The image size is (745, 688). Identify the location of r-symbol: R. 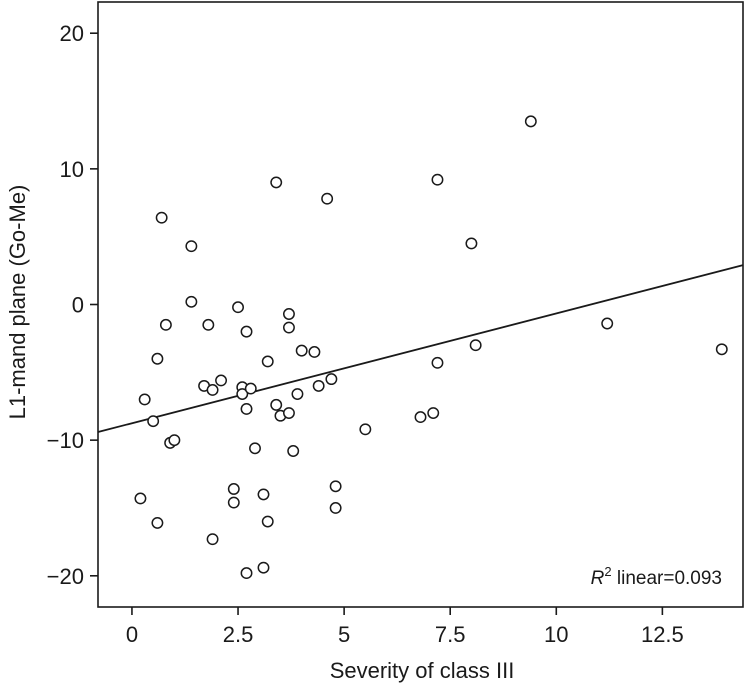
(598, 578).